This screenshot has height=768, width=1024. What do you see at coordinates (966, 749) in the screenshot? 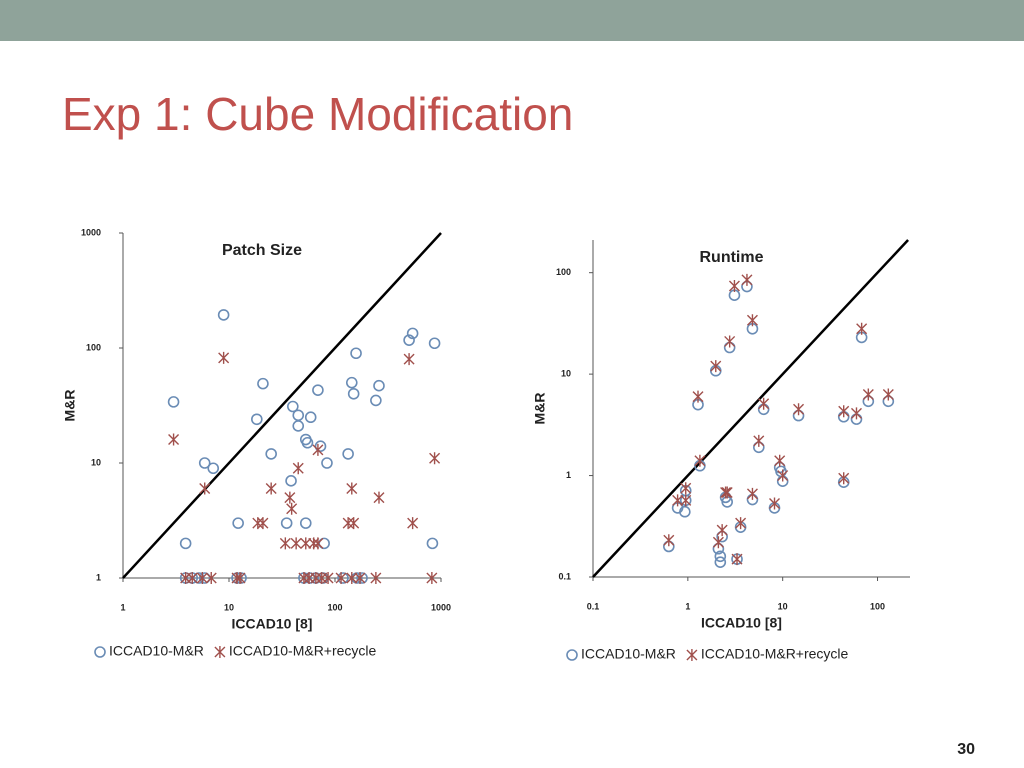
I see `page-number: 30` at bounding box center [966, 749].